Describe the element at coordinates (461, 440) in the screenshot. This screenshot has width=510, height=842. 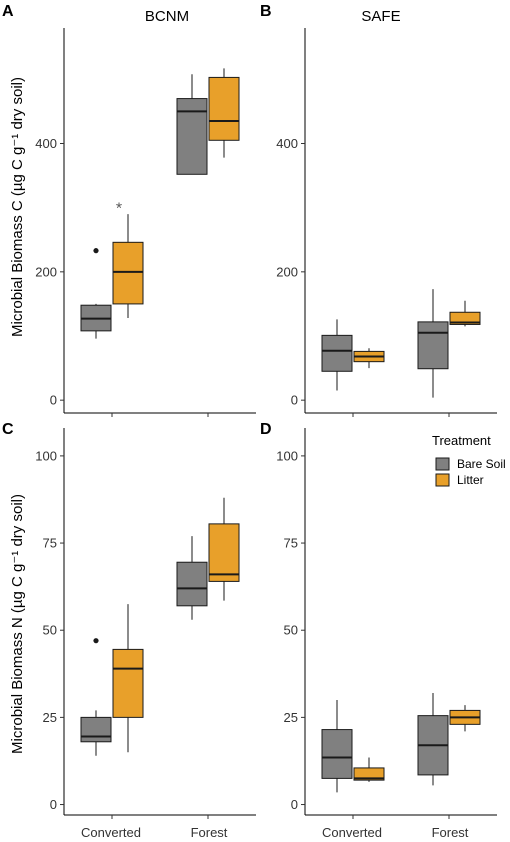
I see `legend-title: Treatment` at that location.